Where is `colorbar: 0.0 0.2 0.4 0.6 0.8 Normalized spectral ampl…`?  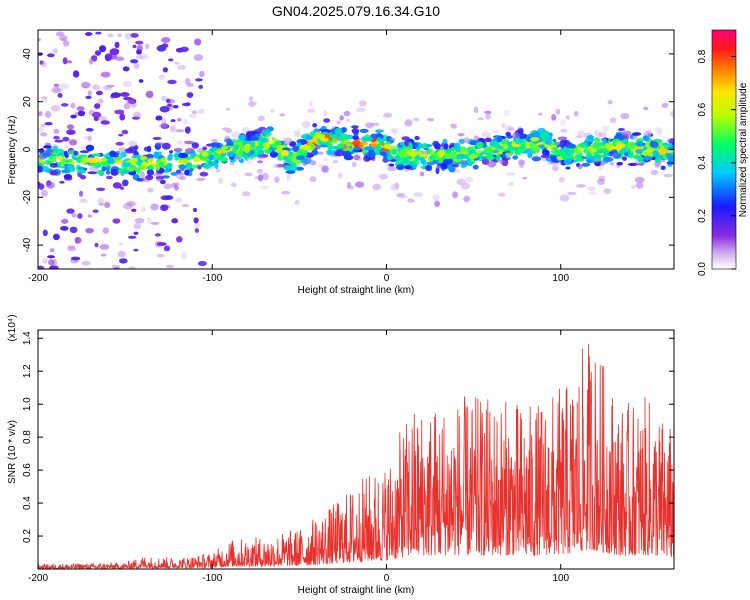
colorbar: 0.0 0.2 0.4 0.6 0.8 Normalized spectral ampl… is located at coordinates (723, 152).